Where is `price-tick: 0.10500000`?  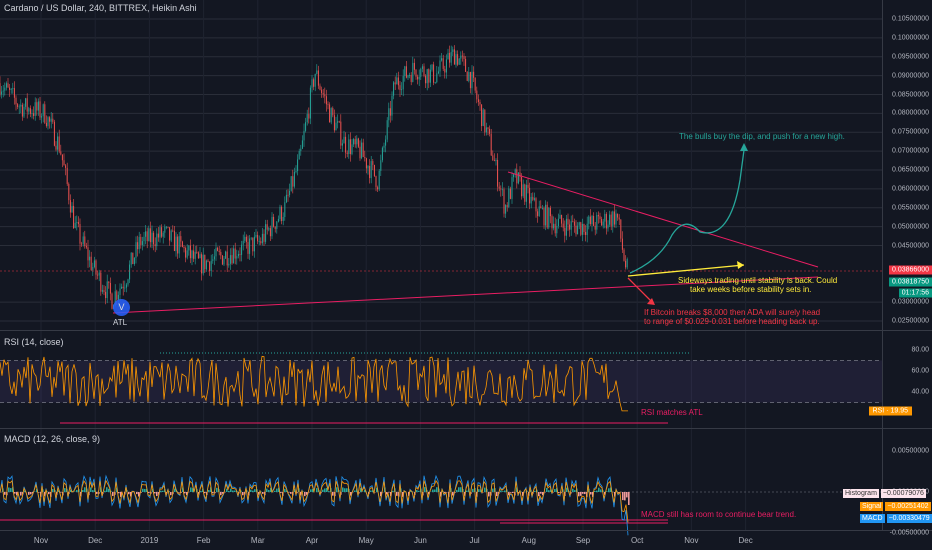 price-tick: 0.10500000 is located at coordinates (910, 19).